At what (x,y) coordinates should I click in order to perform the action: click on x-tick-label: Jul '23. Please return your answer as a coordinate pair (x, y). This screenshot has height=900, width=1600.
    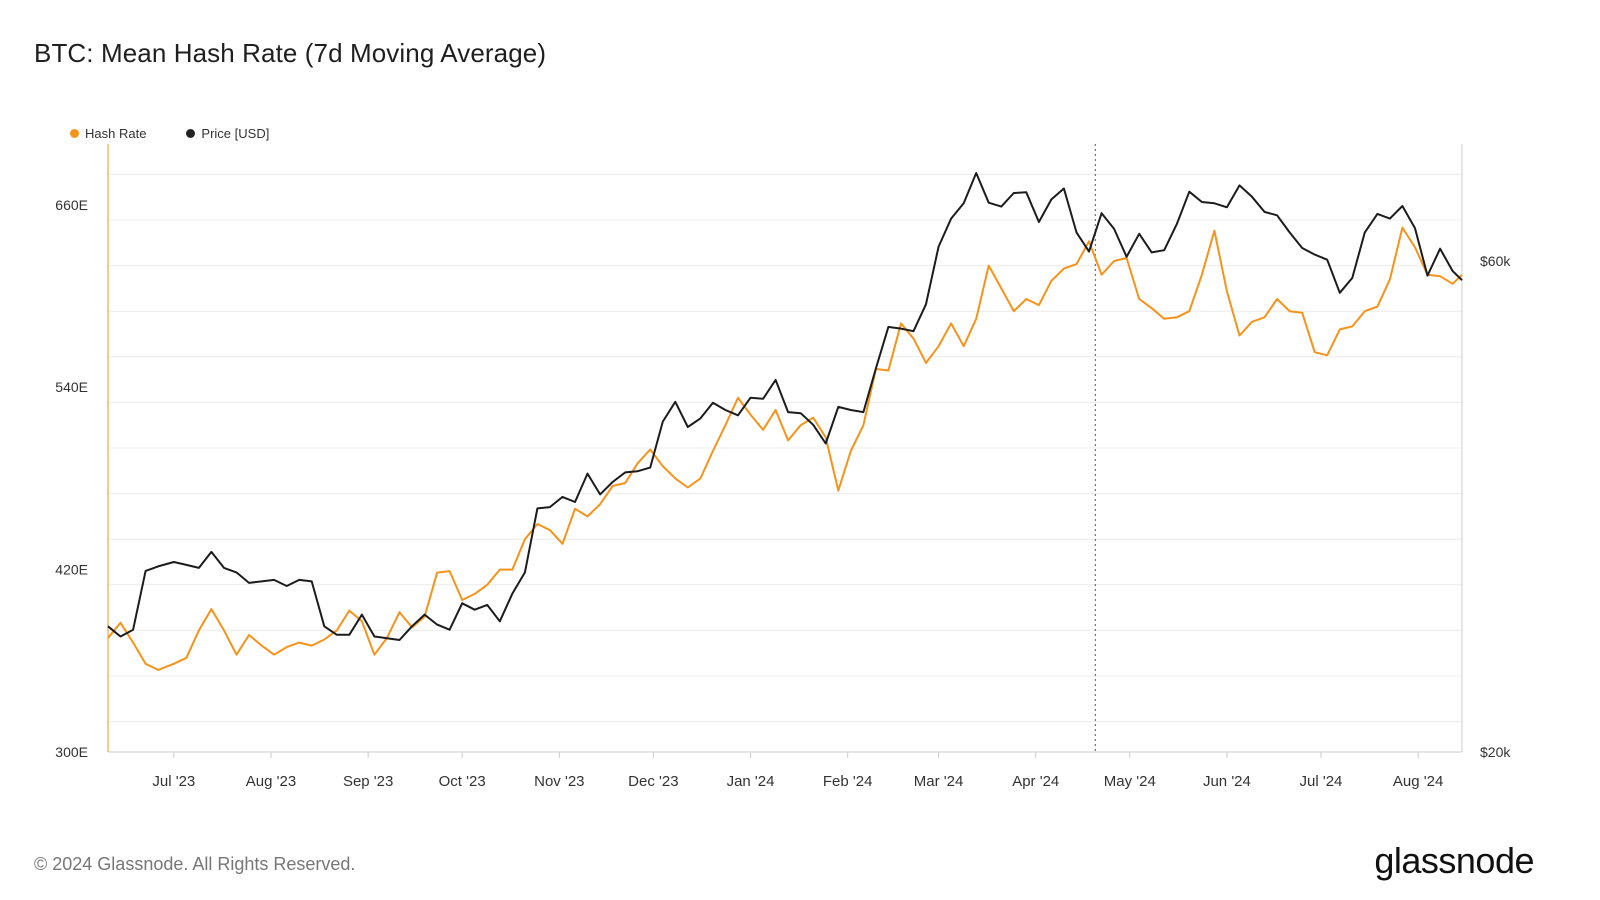
    Looking at the image, I should click on (173, 781).